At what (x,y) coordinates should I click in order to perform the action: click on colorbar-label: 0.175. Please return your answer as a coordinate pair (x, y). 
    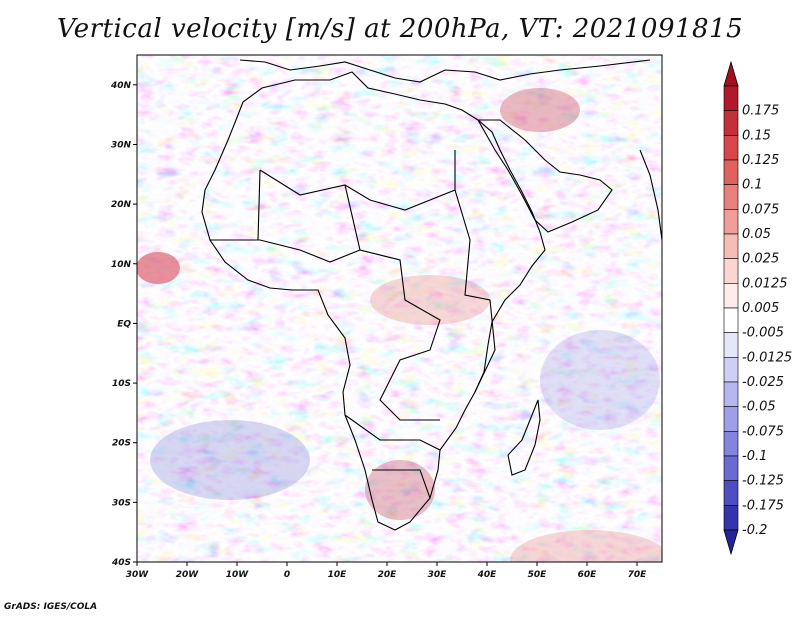
    Looking at the image, I should click on (760, 111).